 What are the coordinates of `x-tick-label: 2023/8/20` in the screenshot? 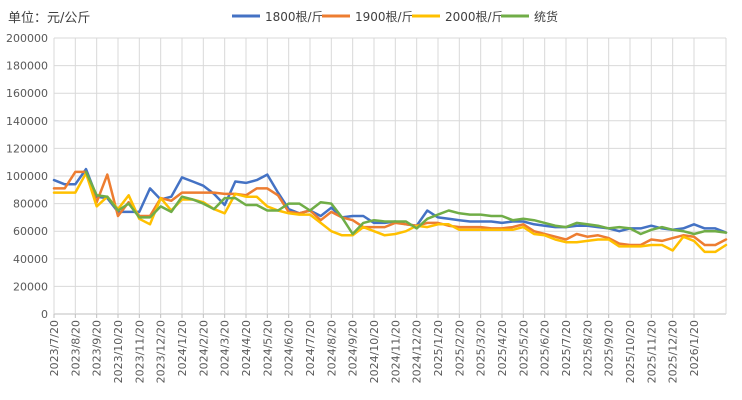 It's located at (75, 348).